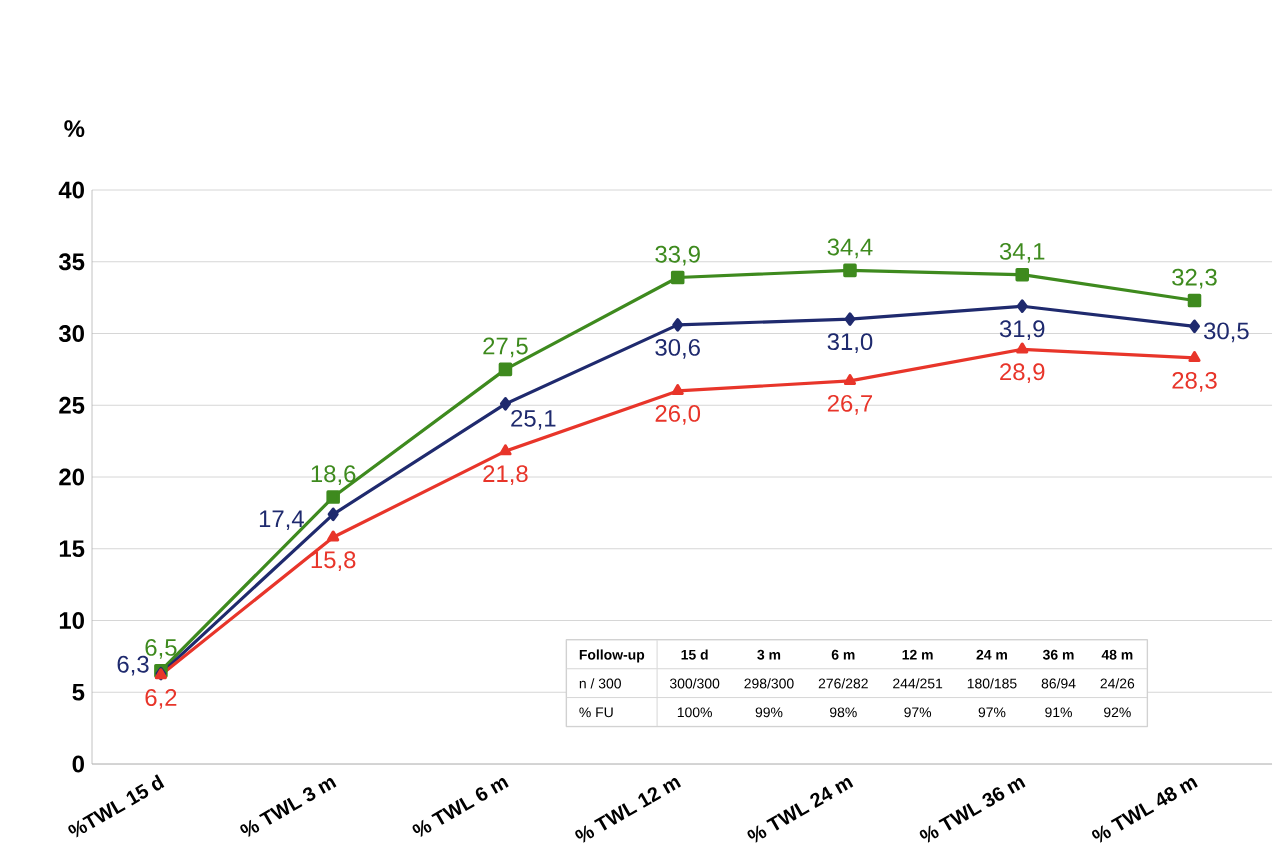  What do you see at coordinates (333, 475) in the screenshot?
I see `data-label: 18,6` at bounding box center [333, 475].